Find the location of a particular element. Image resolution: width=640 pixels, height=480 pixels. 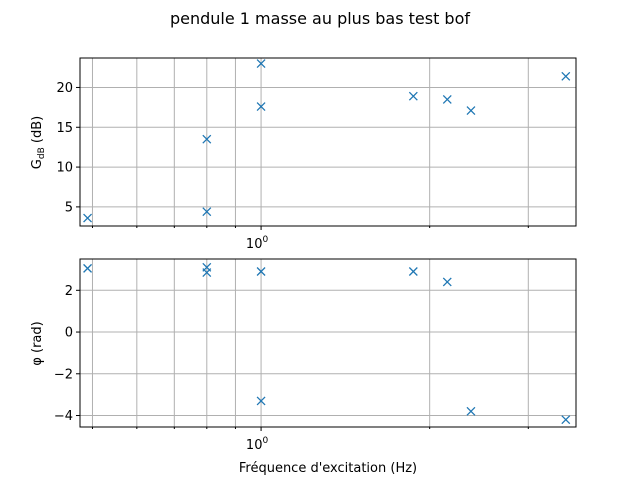

x-axis-label: Fréquence d'excitation (Hz) is located at coordinates (328, 468).